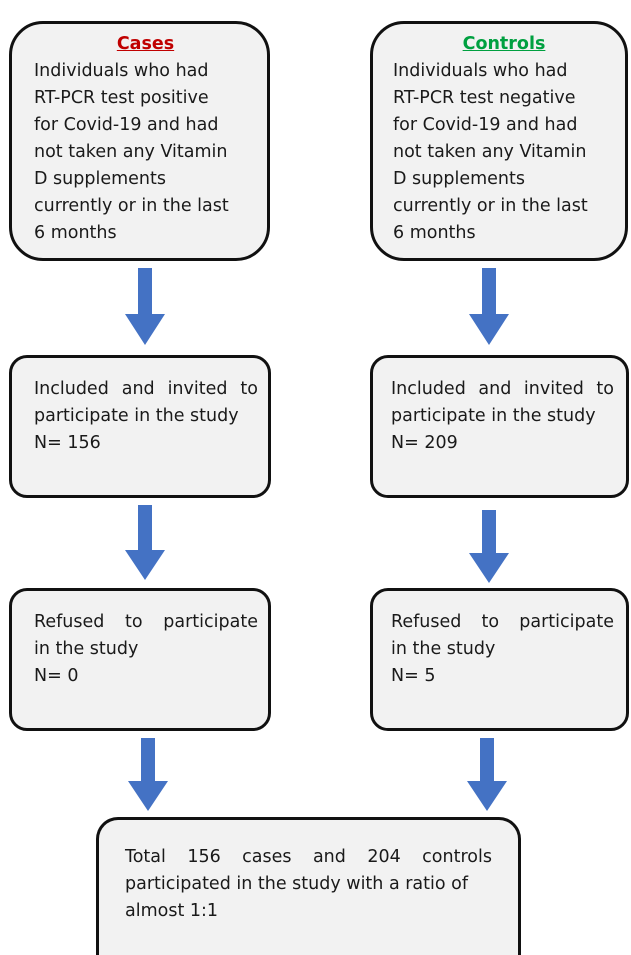  I want to click on controls-refused-line: Refused to participate, so click(502, 622).